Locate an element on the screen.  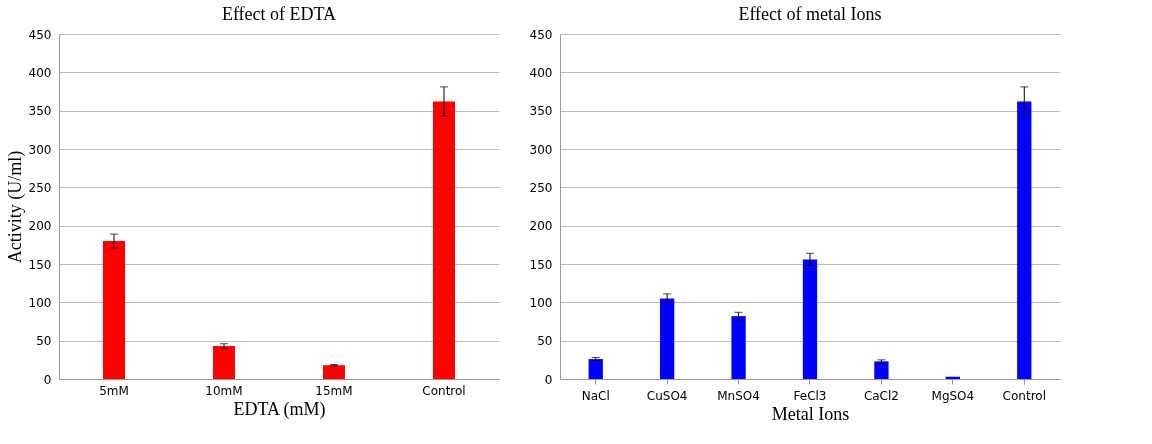
x-tick-label: FeCl3 is located at coordinates (810, 395).